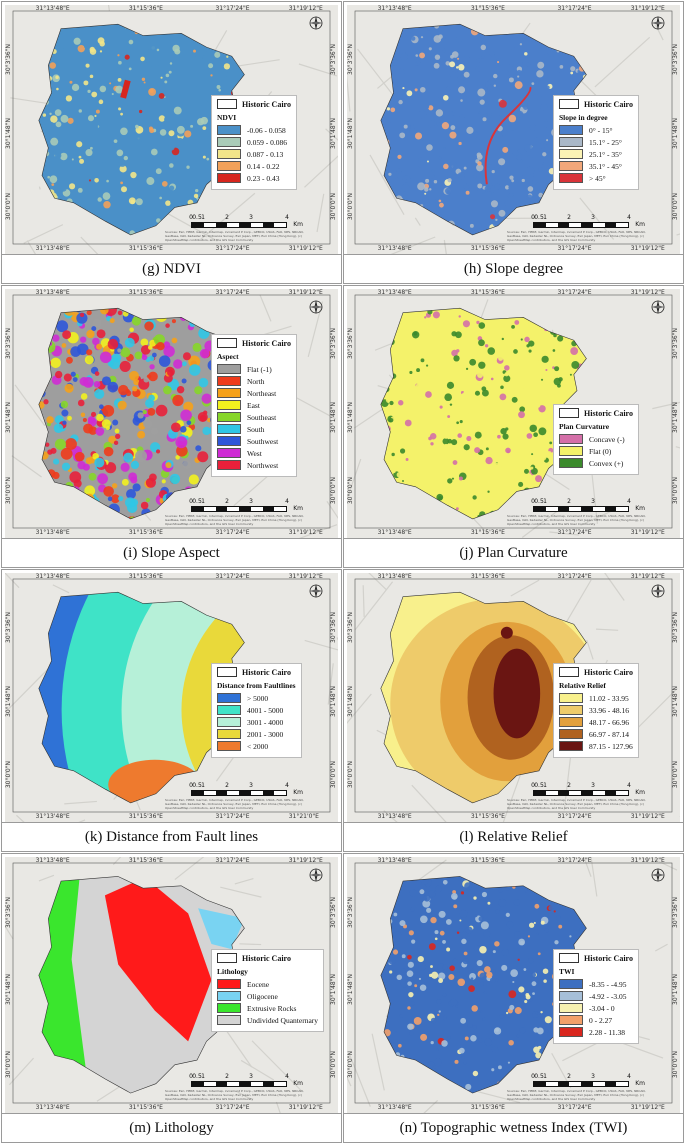 This screenshot has height=1145, width=685. What do you see at coordinates (675, 134) in the screenshot?
I see `tick-label-right: 30°1'48"N` at bounding box center [675, 134].